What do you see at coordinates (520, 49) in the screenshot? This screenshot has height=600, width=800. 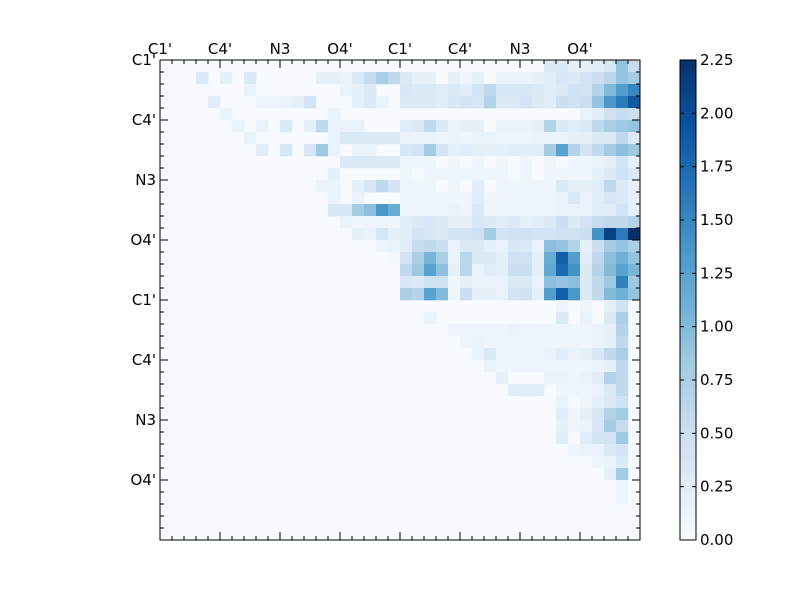 I see `x-tick-label: N3` at bounding box center [520, 49].